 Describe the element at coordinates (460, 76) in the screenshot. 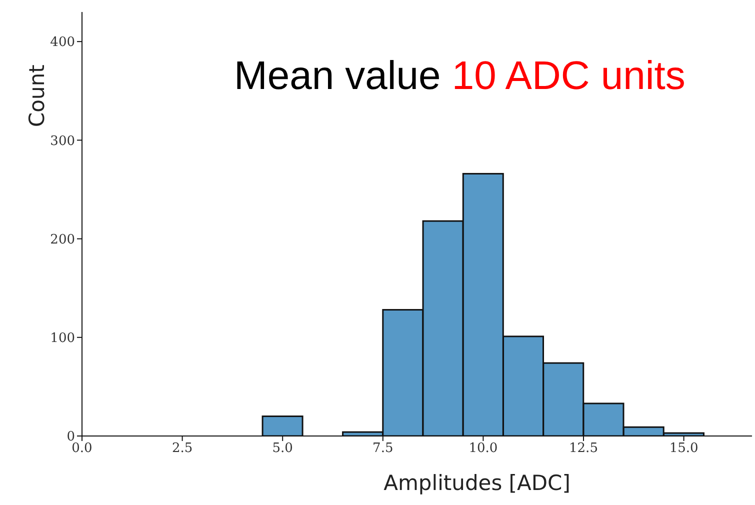

I see `annotation-text: Mean value 10 ADC units` at that location.